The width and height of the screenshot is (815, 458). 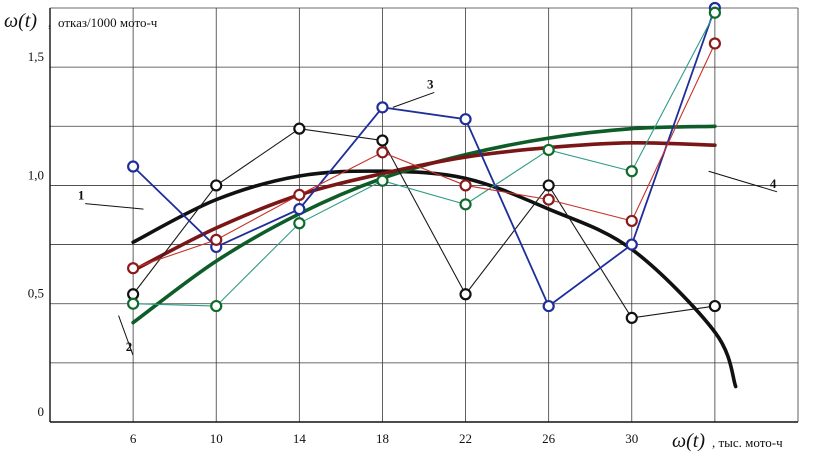 I want to click on x-axis-title: ω(t) , тыс. мото-ч, so click(x=727, y=441).